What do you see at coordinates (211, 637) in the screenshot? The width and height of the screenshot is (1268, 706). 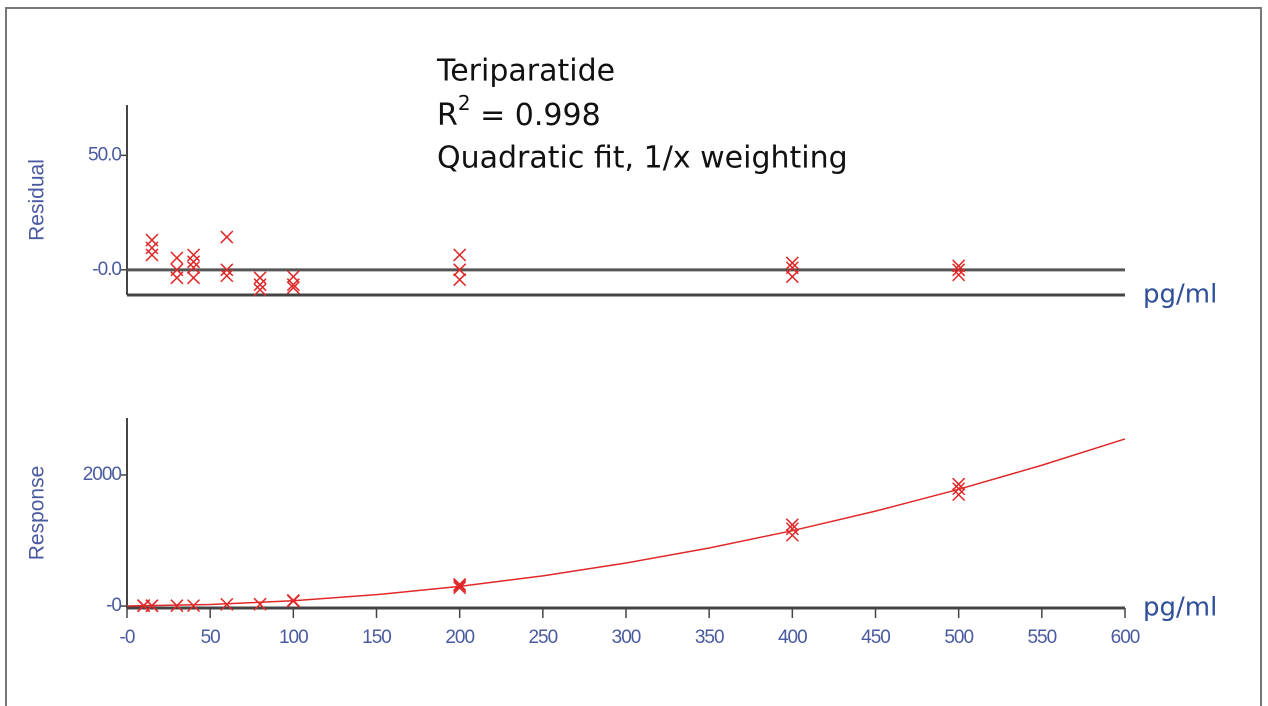 I see `x-tick-label: 50` at bounding box center [211, 637].